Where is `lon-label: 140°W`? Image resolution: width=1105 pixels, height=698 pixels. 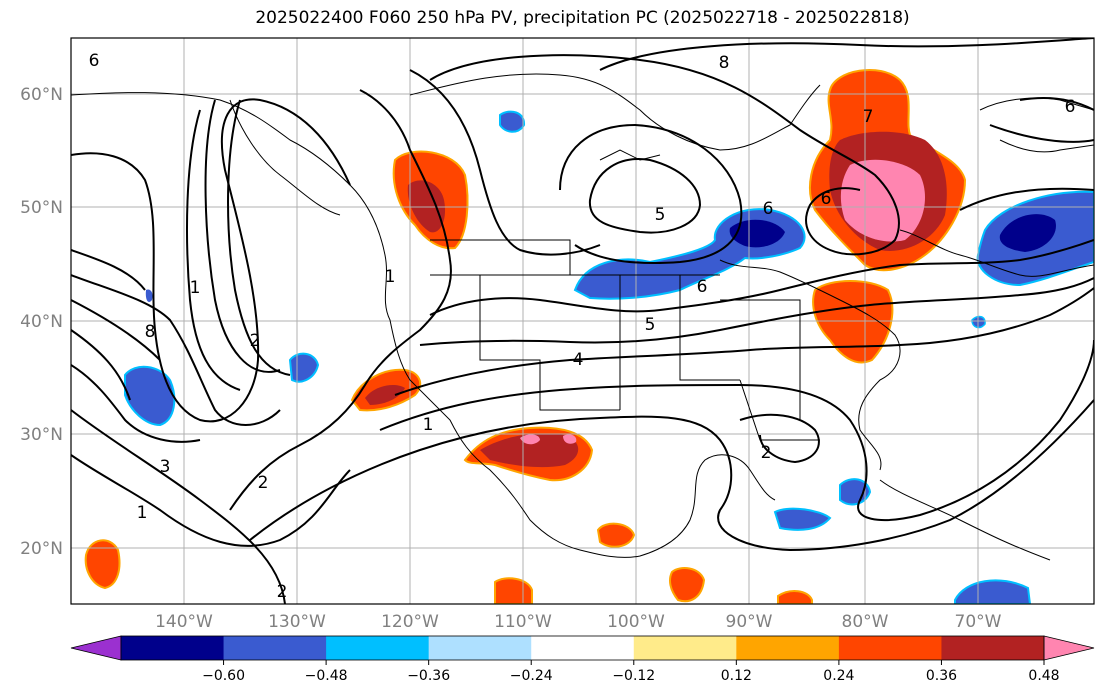 lon-label: 140°W is located at coordinates (184, 622).